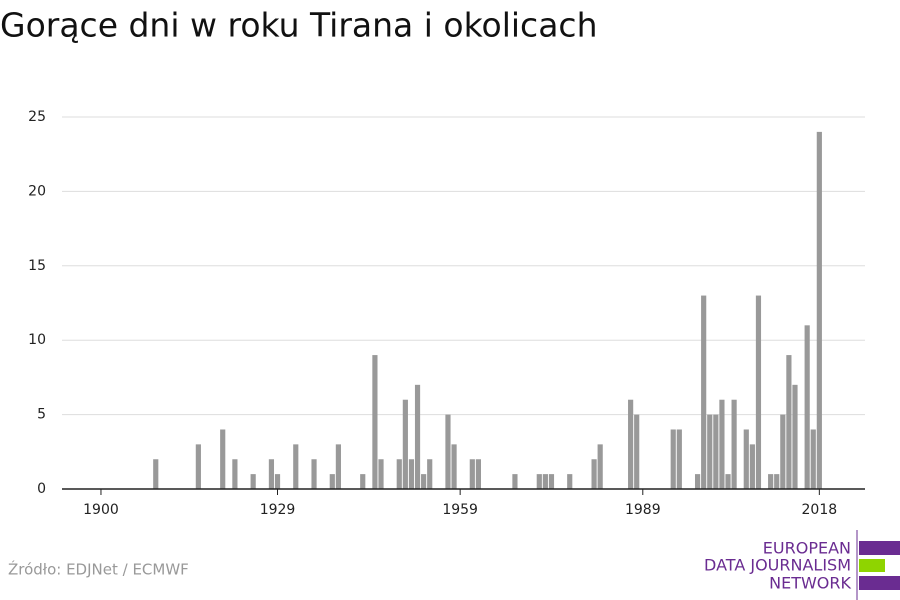 This screenshot has width=900, height=600. What do you see at coordinates (41, 415) in the screenshot?
I see `y-tick-label: 5` at bounding box center [41, 415].